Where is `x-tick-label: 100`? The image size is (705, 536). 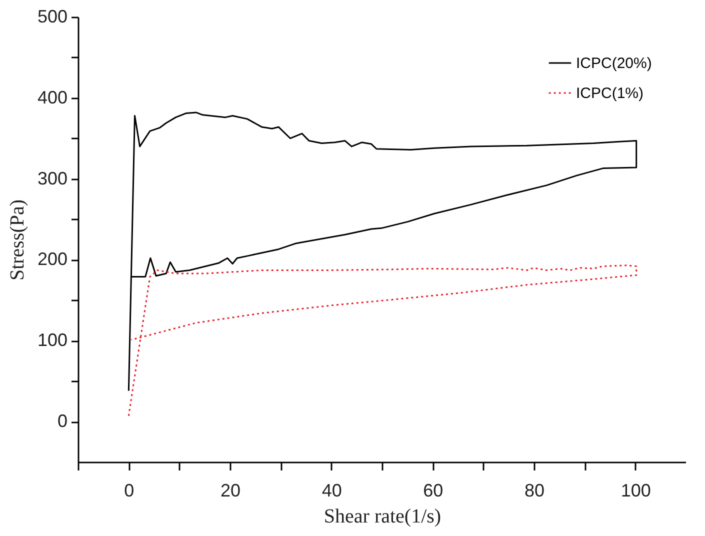
x-tick-label: 100 is located at coordinates (635, 490).